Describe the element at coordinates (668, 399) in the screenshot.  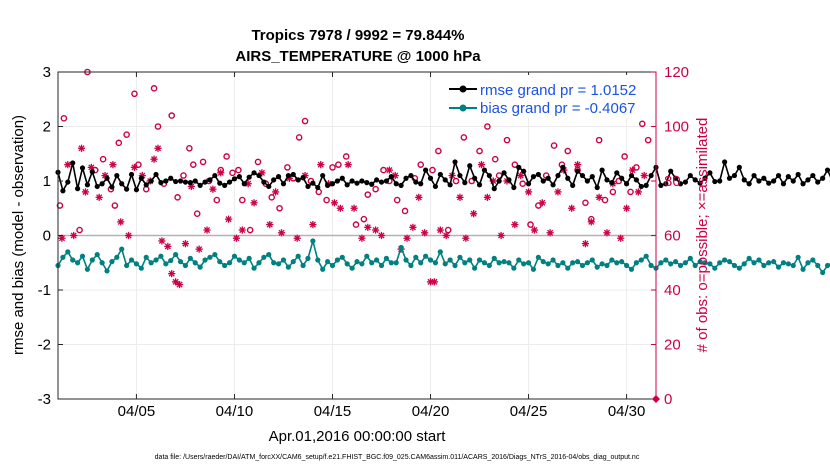
I see `y2-tick-label: 0` at that location.